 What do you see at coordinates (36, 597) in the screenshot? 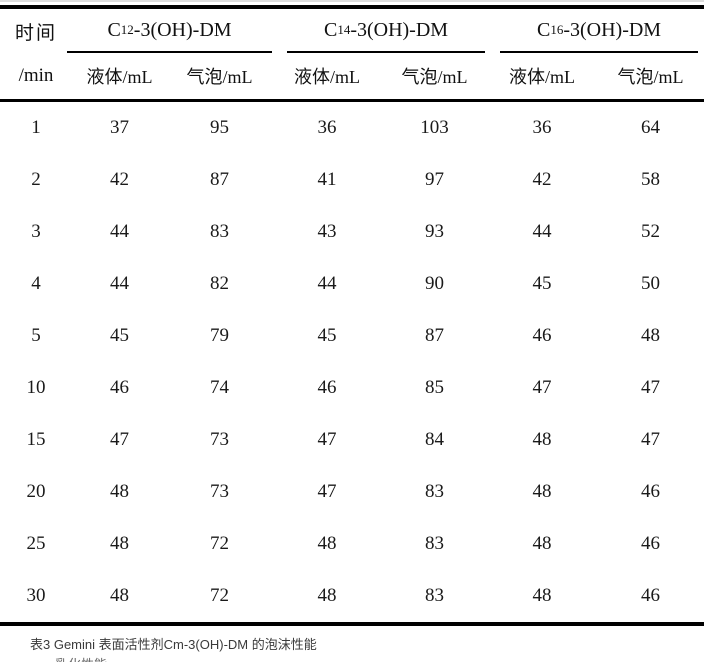
I see `cell-time: 30` at bounding box center [36, 597].